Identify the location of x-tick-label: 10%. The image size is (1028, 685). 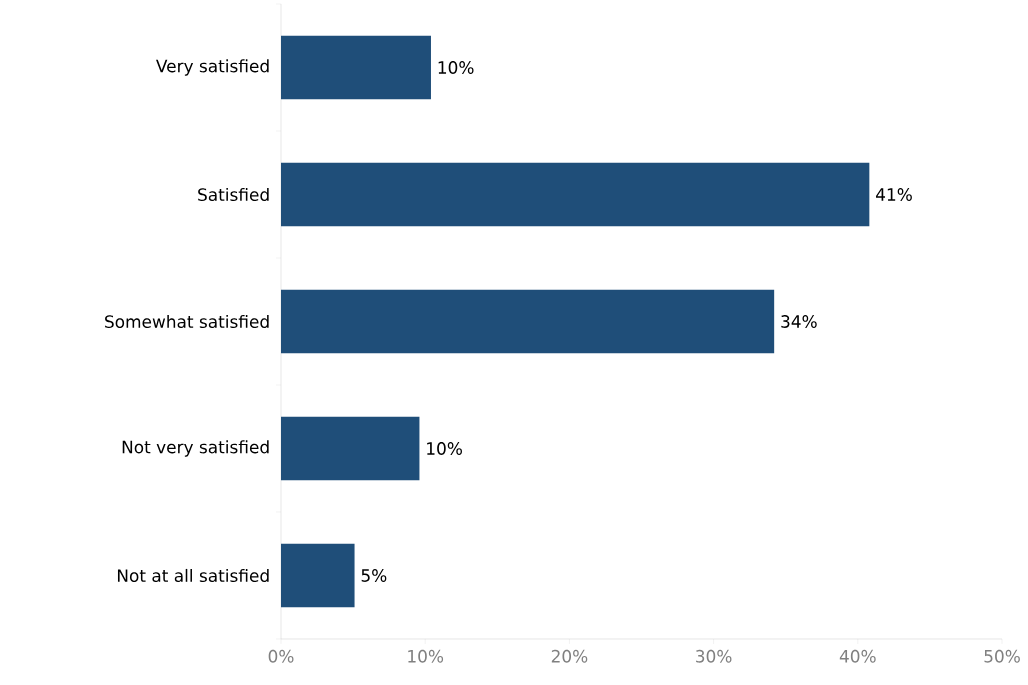
(426, 656).